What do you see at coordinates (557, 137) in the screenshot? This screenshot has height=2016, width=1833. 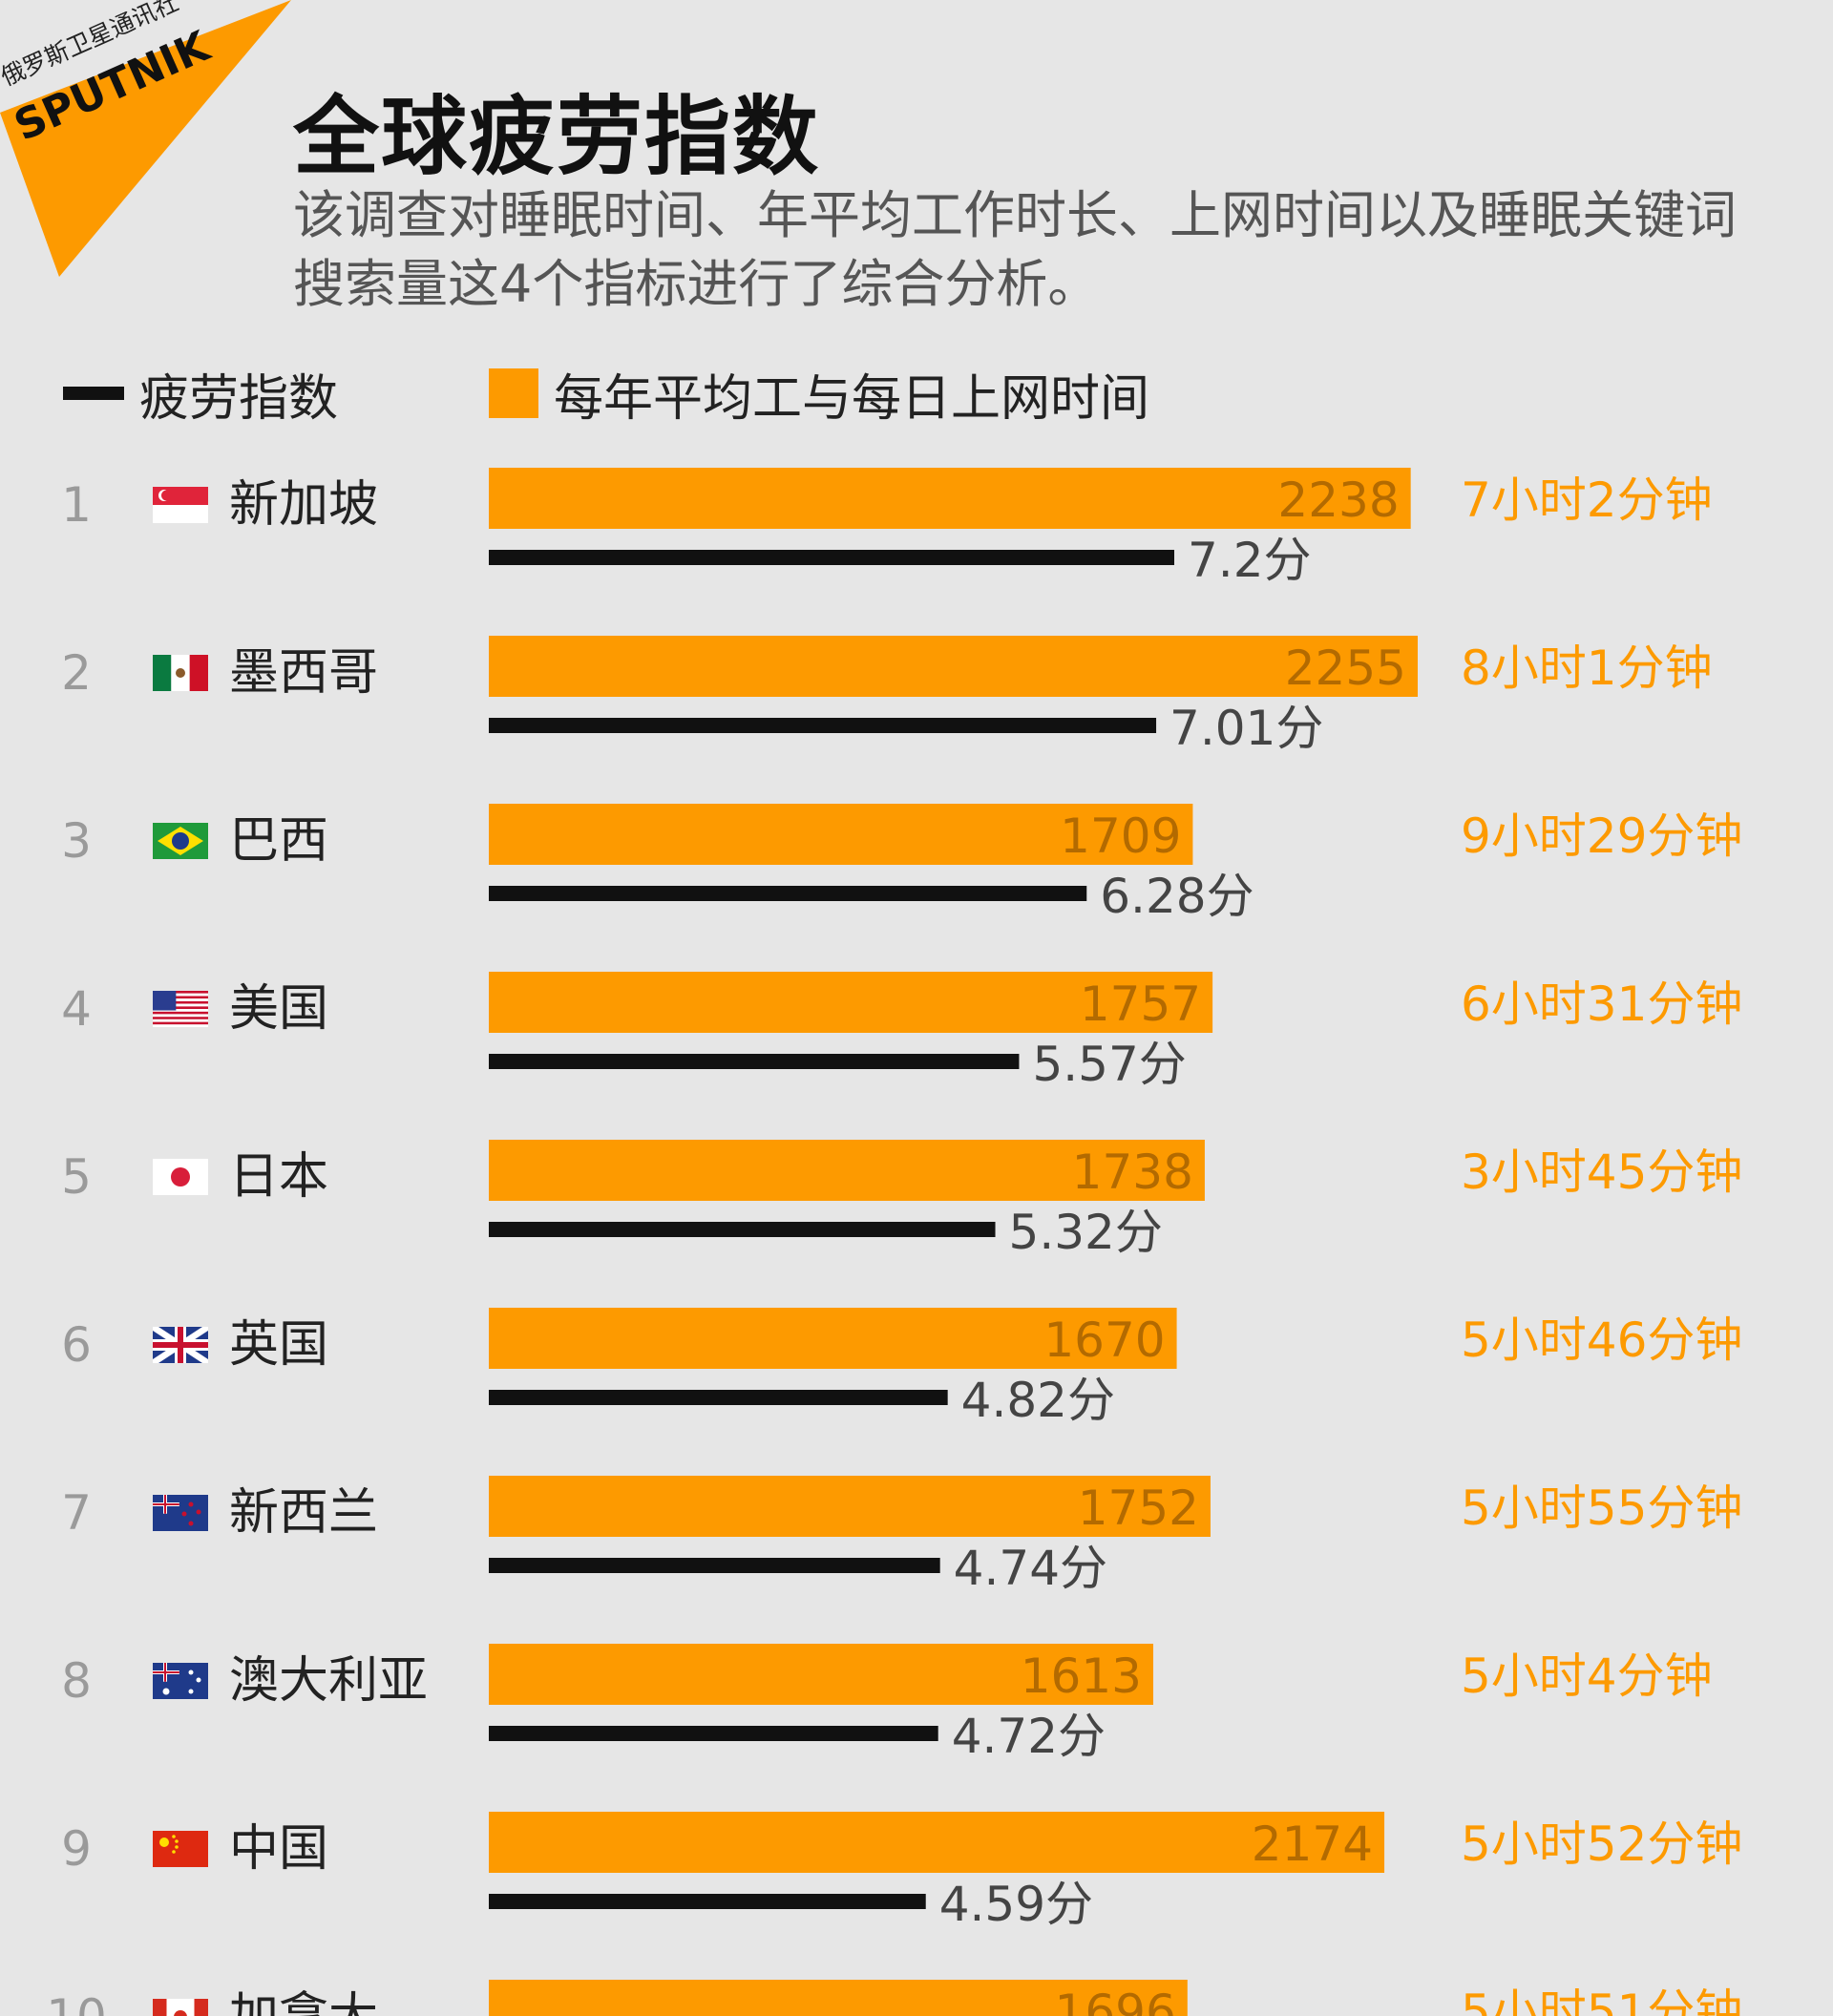 I see `page-title: 全球疲劳指数` at bounding box center [557, 137].